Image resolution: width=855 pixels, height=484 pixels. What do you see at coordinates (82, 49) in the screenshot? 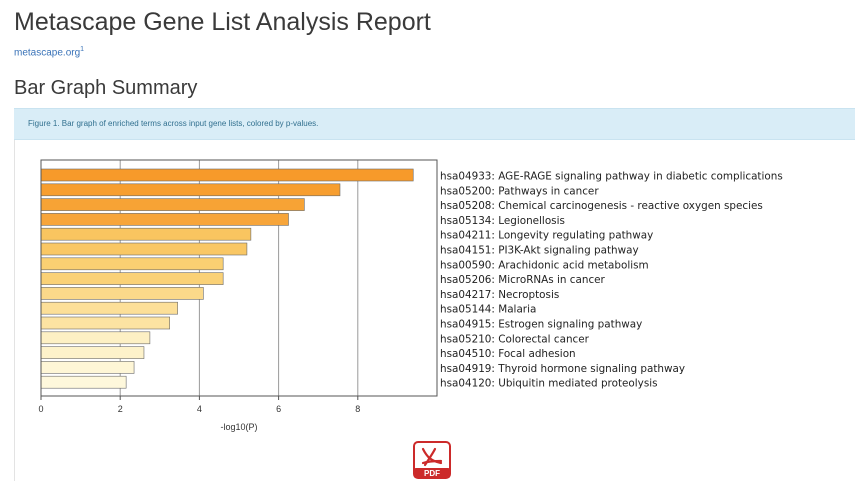
I see `footnote-marker: 1` at bounding box center [82, 49].